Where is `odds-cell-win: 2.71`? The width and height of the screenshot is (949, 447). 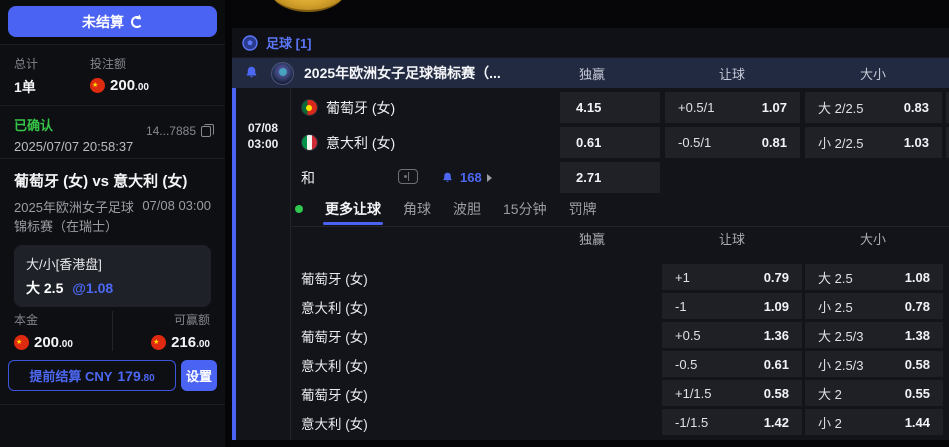
odds-cell-win: 2.71 is located at coordinates (610, 177).